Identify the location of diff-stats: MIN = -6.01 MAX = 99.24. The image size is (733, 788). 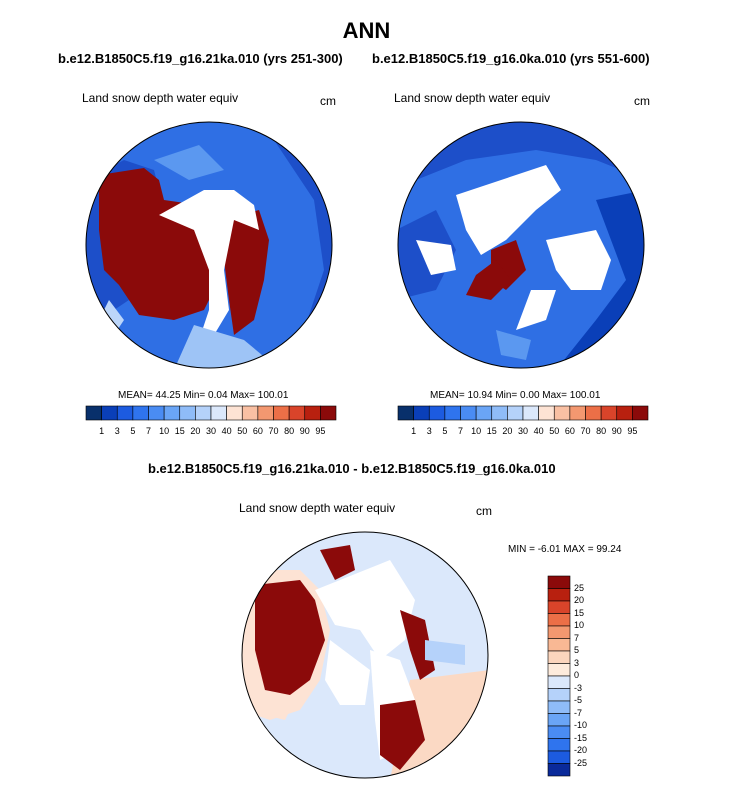
(565, 549).